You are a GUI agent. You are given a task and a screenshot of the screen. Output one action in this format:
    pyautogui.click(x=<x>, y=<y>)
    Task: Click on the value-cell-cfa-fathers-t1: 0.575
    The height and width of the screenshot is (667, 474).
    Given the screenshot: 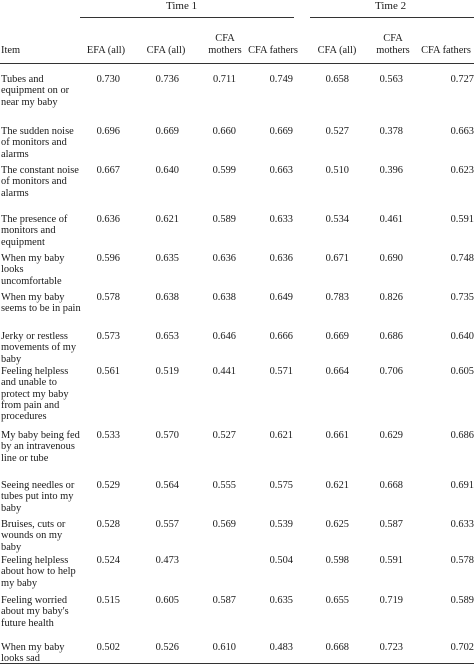 What is the action you would take?
    pyautogui.click(x=281, y=485)
    